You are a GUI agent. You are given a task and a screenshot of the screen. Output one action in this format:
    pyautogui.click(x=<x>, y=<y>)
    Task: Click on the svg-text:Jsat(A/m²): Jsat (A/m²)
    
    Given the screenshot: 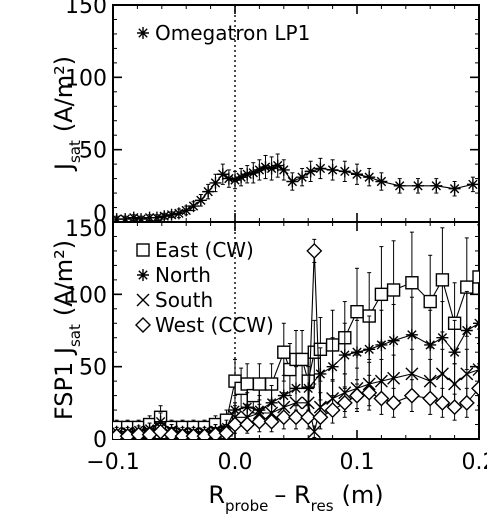 What is the action you would take?
    pyautogui.click(x=67, y=114)
    